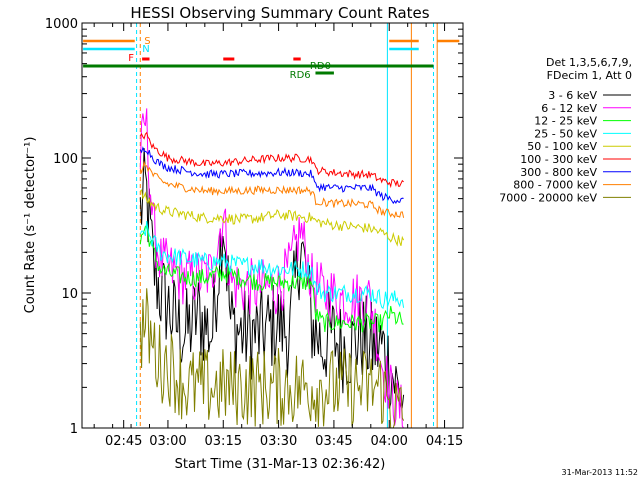 Image resolution: width=640 pixels, height=480 pixels. Describe the element at coordinates (123, 441) in the screenshot. I see `x-tick-label: 02:45` at that location.